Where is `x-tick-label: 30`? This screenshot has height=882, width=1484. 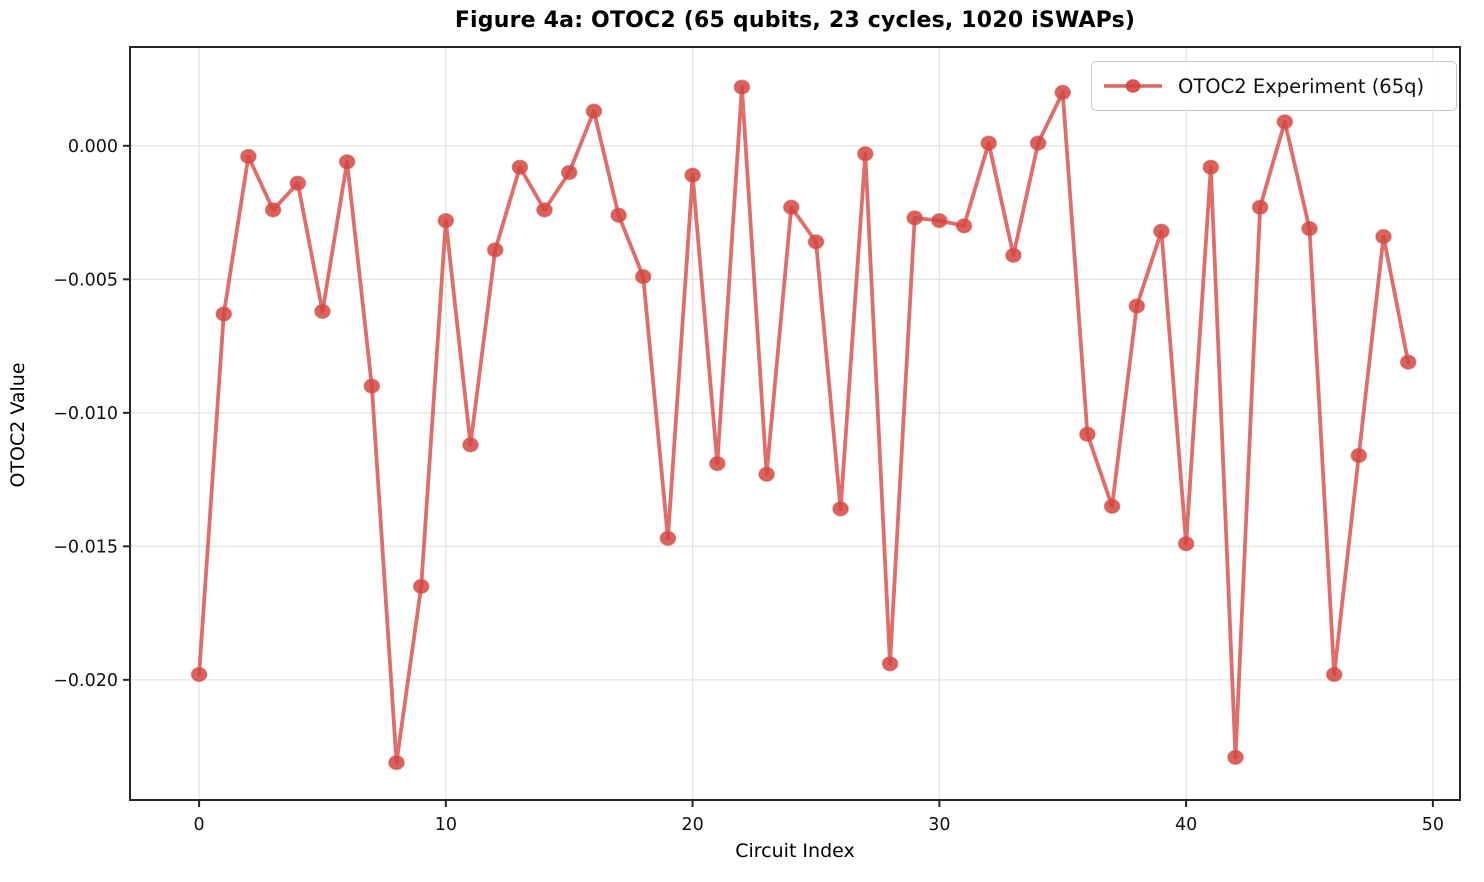 x-tick-label: 30 is located at coordinates (939, 825).